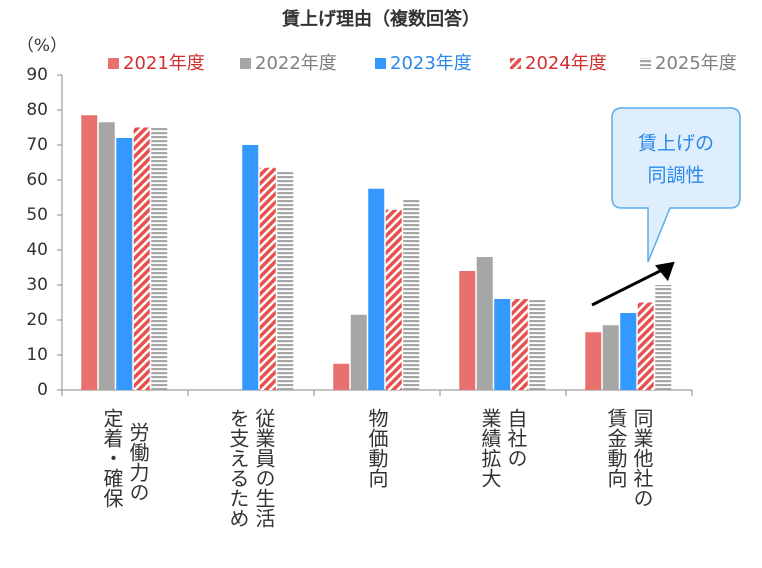  Describe the element at coordinates (164, 63) in the screenshot. I see `legend-label: 2021年度` at that location.